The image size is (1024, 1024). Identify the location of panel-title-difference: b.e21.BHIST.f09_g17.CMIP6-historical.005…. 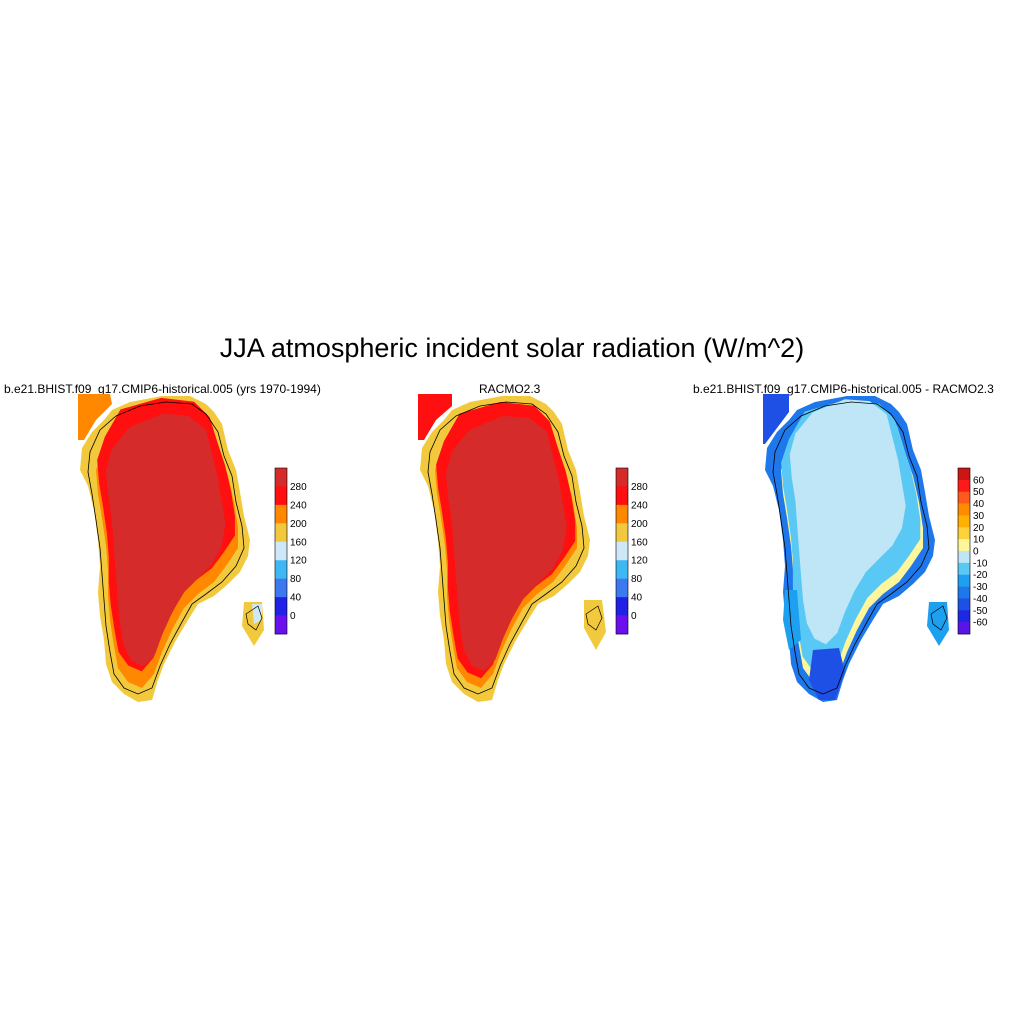
(843, 389).